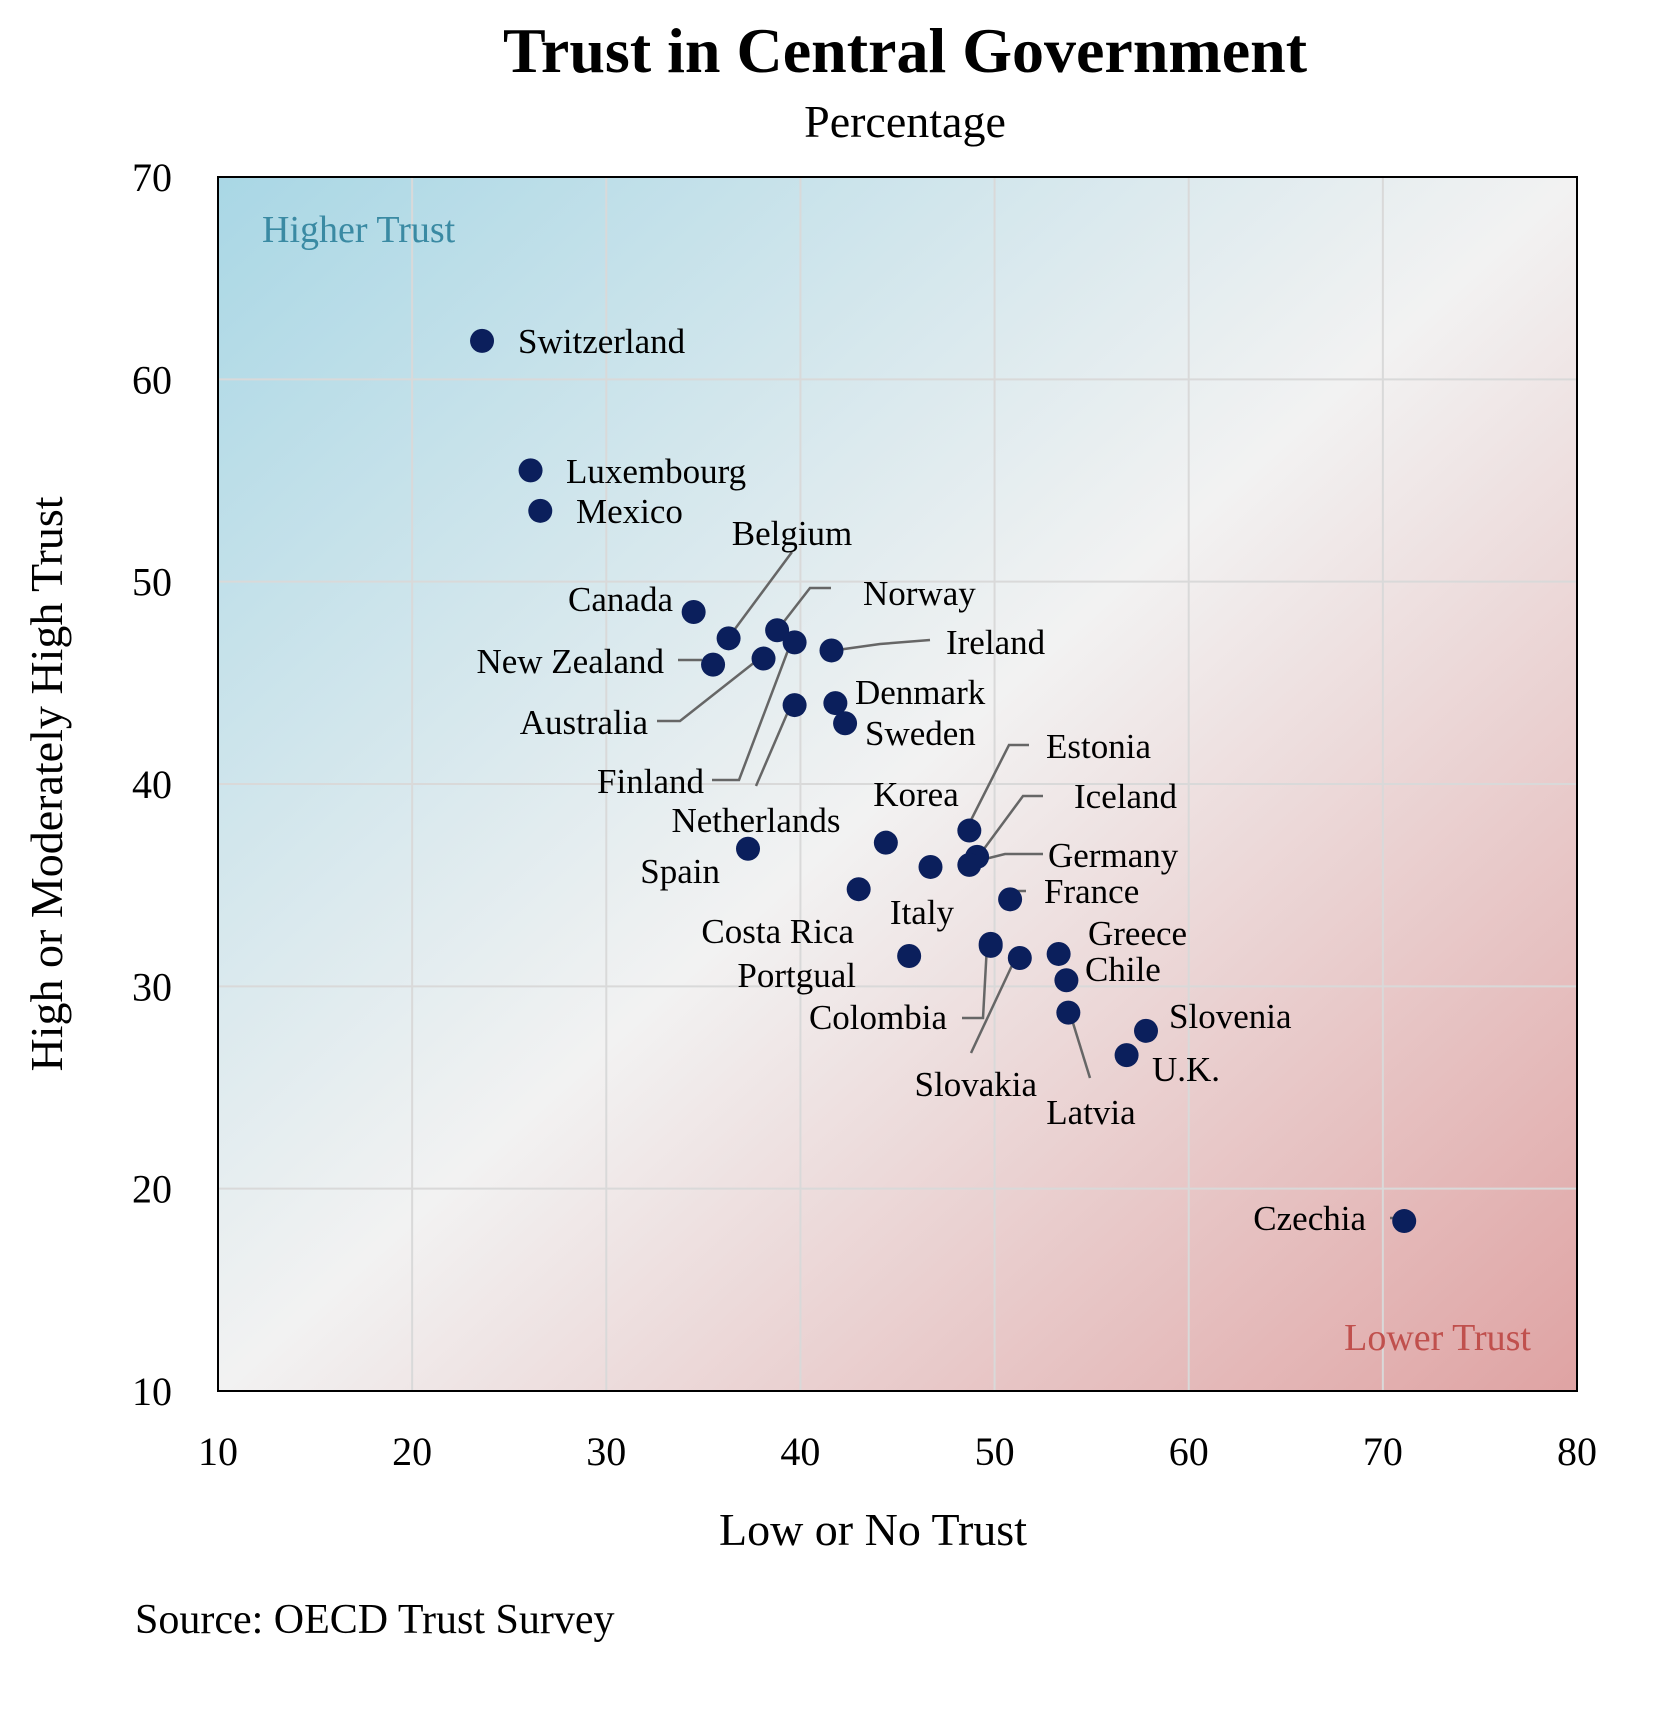 This screenshot has width=1659, height=1718. I want to click on point-label: Mexico, so click(629, 511).